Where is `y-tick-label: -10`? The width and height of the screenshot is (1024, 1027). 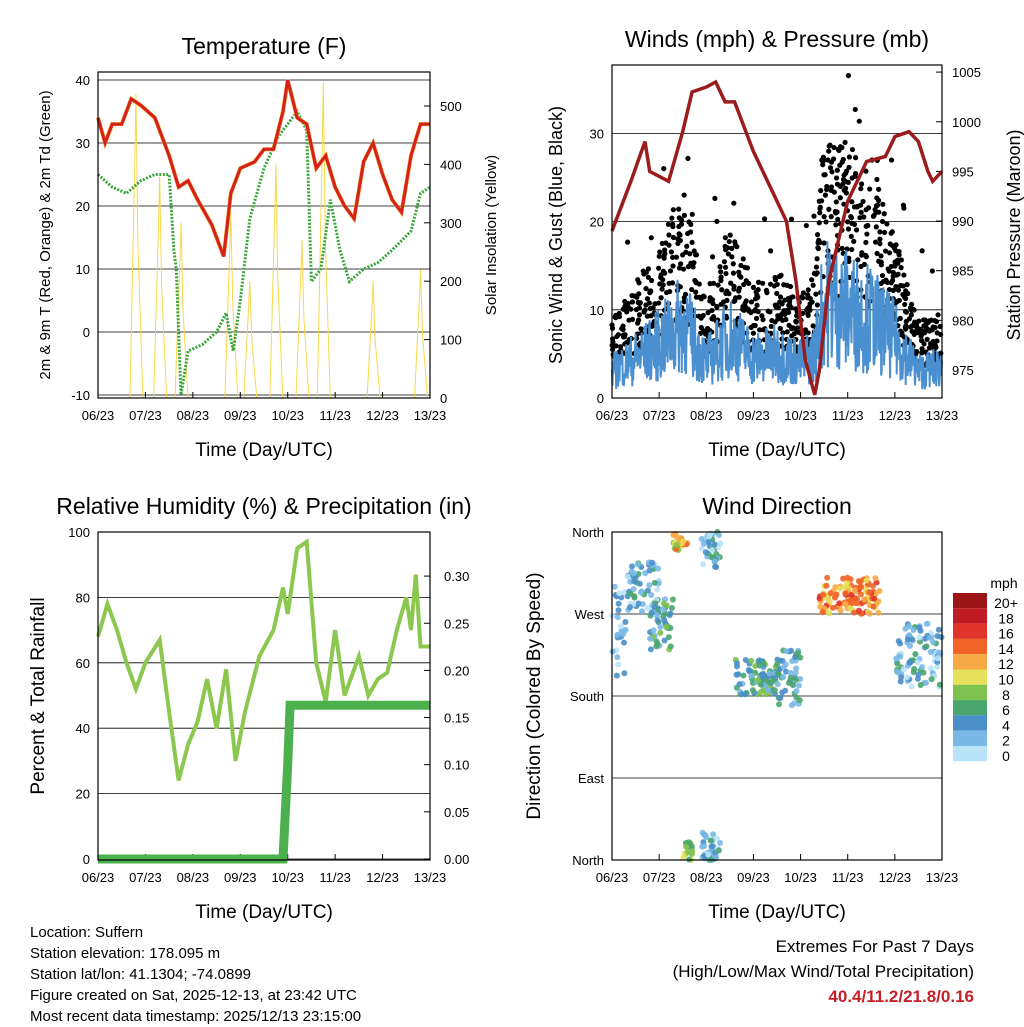 y-tick-label: -10 is located at coordinates (80, 395).